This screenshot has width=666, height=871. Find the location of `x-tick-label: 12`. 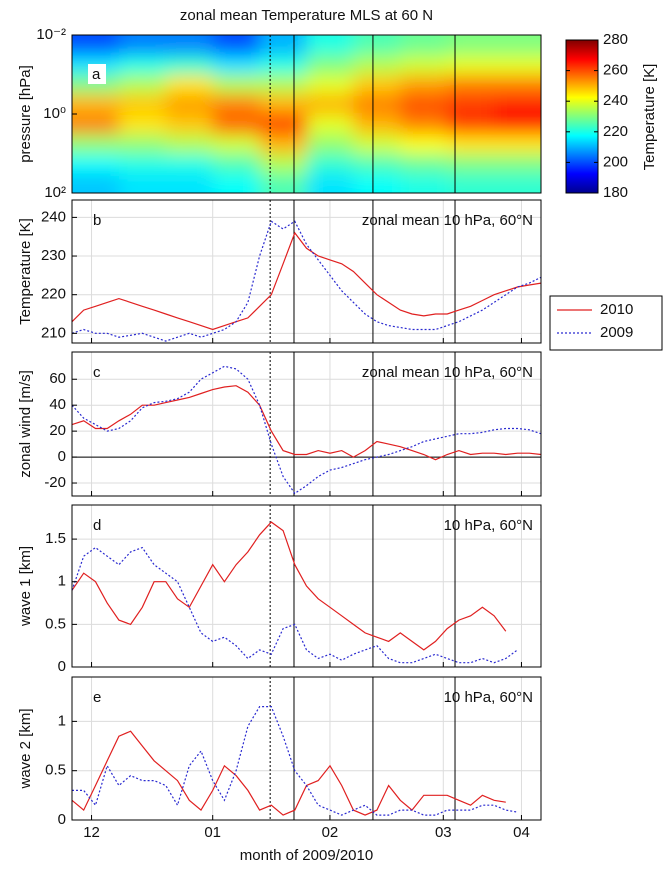

x-tick-label: 12 is located at coordinates (91, 832).